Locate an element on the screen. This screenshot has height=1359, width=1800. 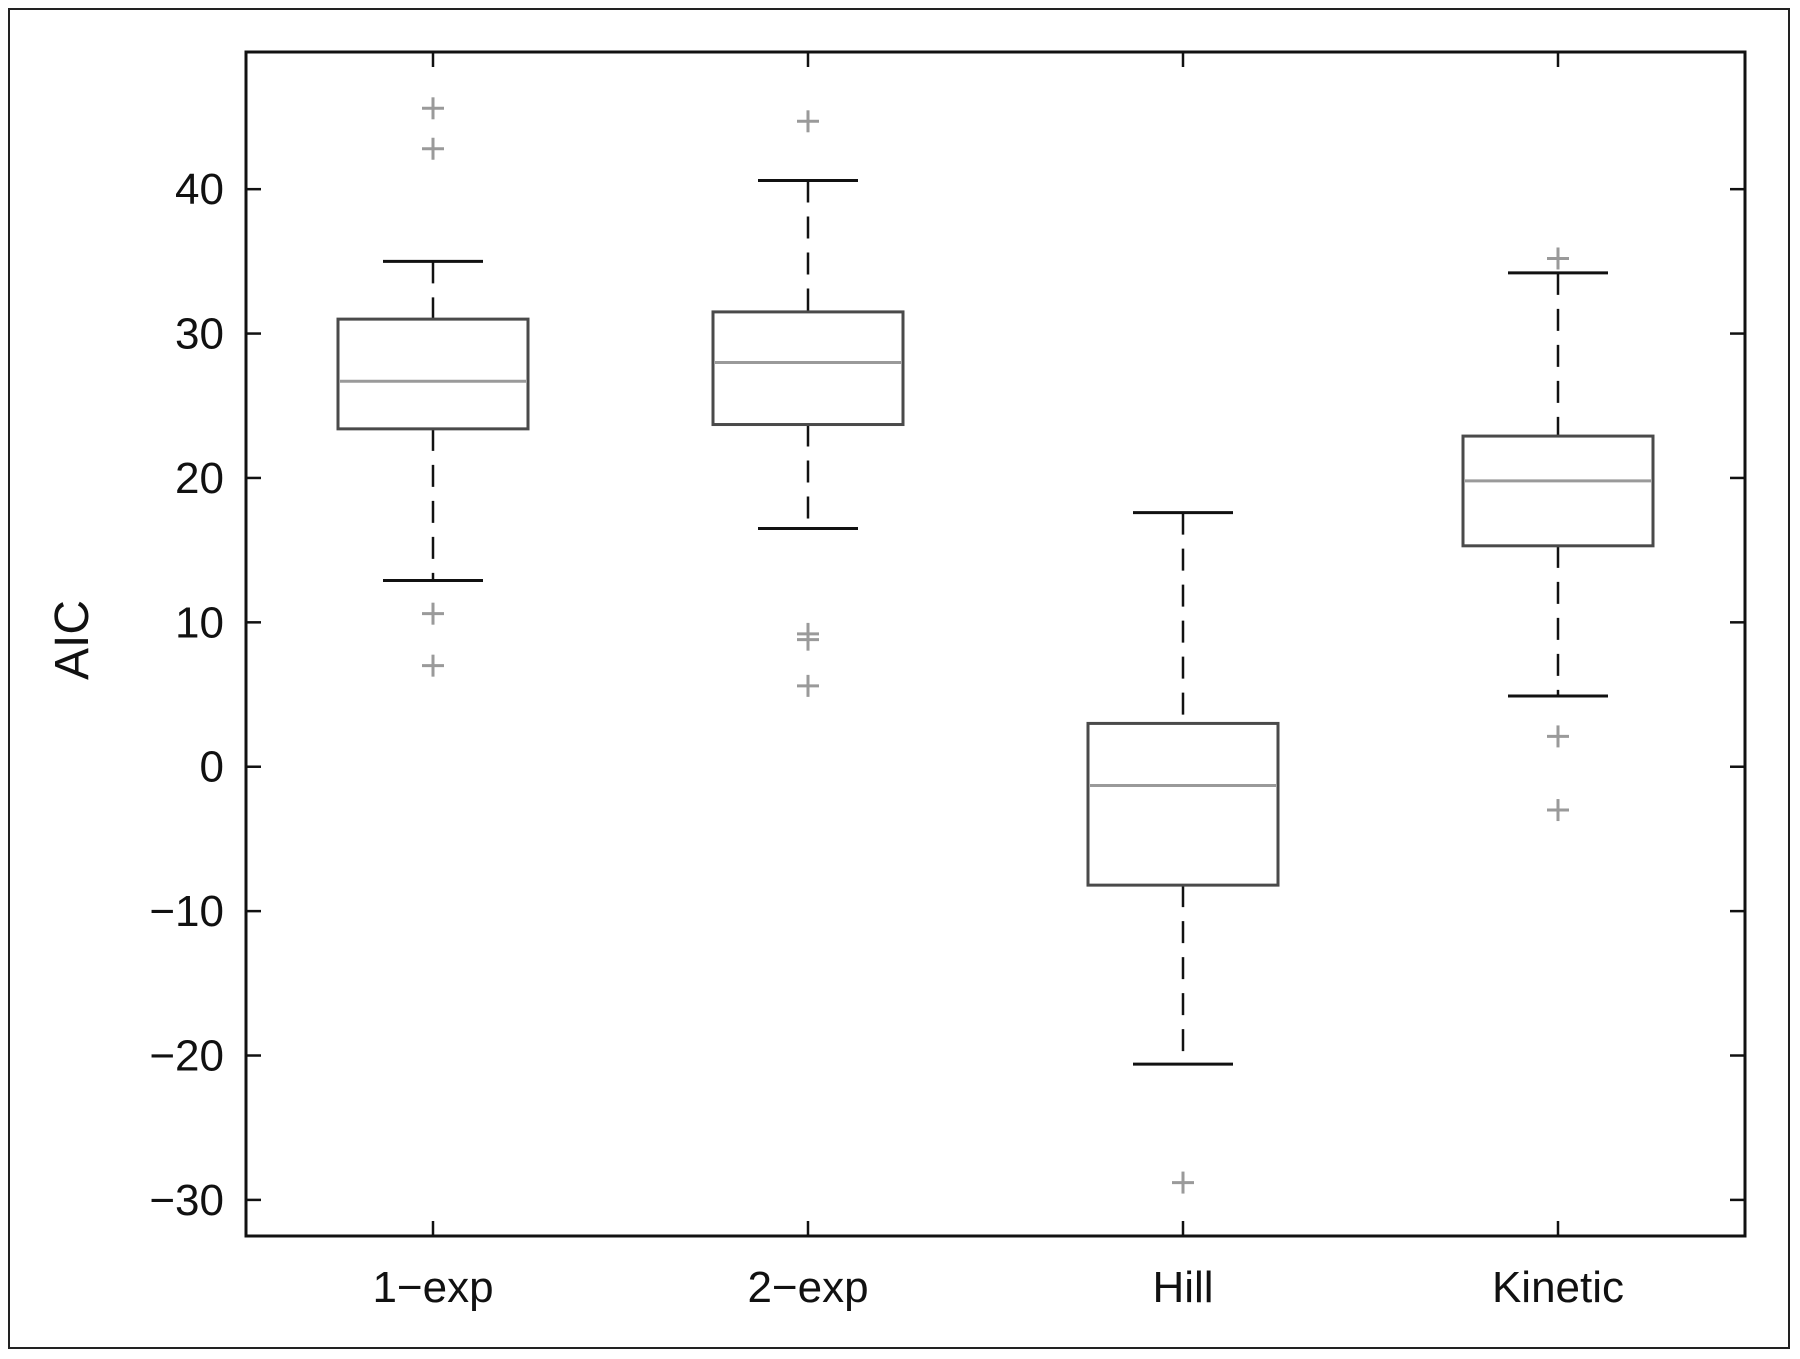
y-tick-label: 10 is located at coordinates (199, 622).